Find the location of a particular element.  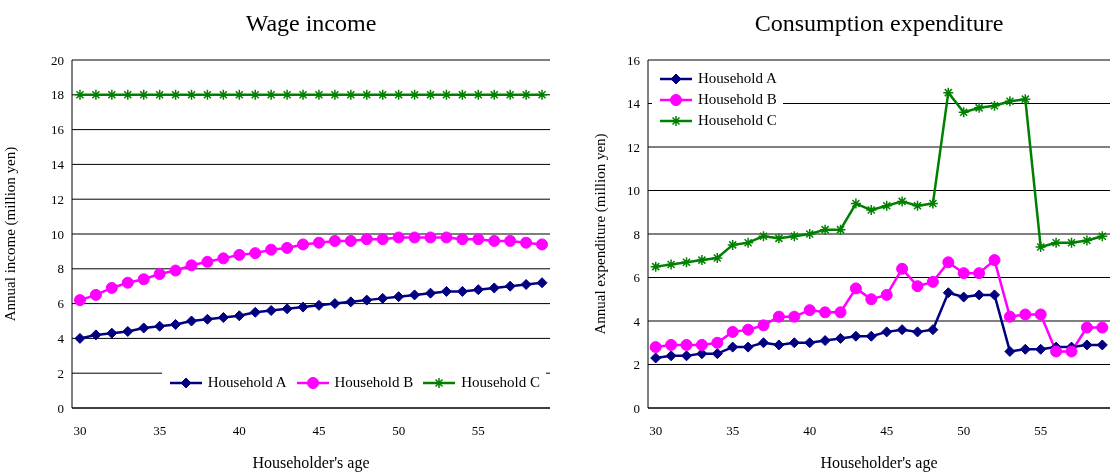

y-tick-label: 10 is located at coordinates (57, 234).